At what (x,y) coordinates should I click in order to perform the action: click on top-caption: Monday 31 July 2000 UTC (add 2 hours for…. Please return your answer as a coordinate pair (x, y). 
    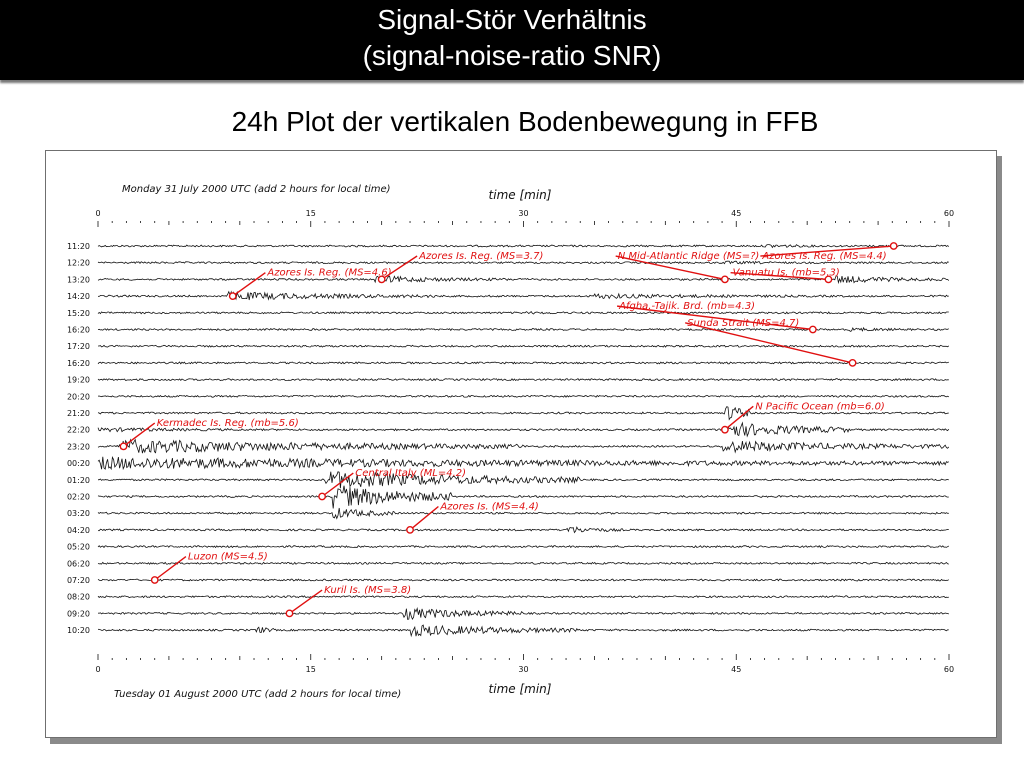
    Looking at the image, I should click on (256, 189).